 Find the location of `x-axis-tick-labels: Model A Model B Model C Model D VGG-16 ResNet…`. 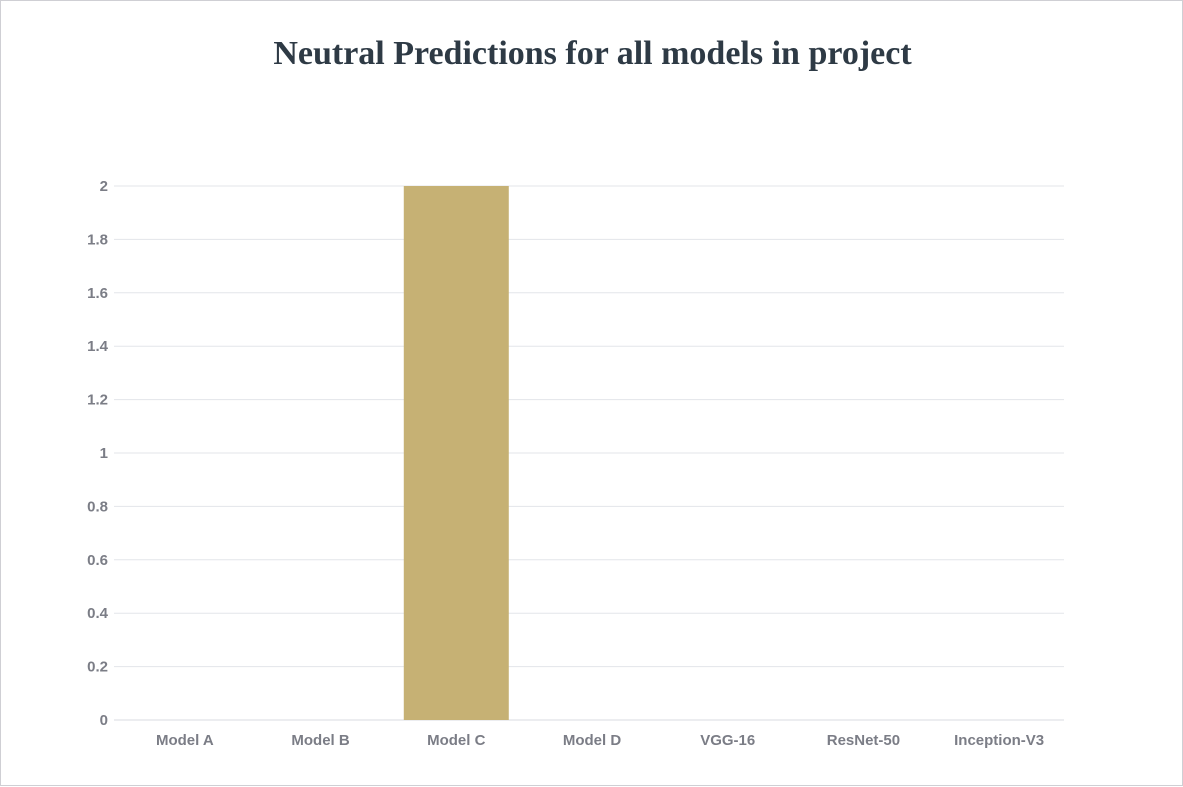

x-axis-tick-labels: Model A Model B Model C Model D VGG-16 ResNet… is located at coordinates (600, 740).